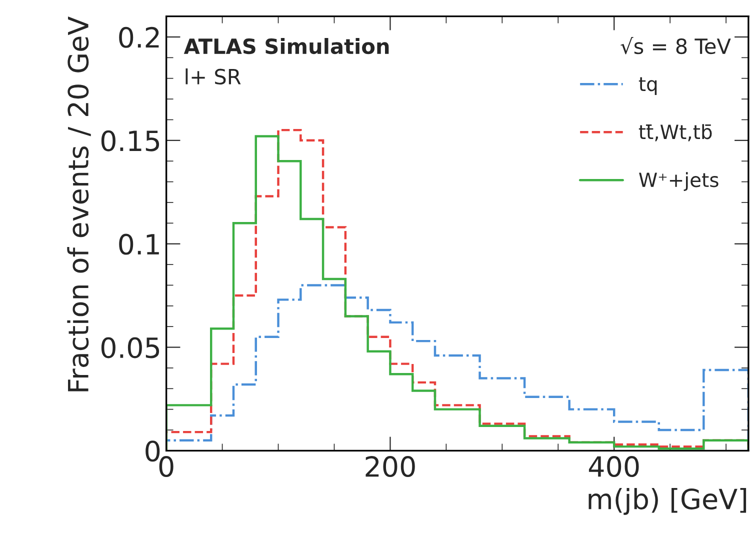  I want to click on annotation: √s = 8 TeV, so click(675, 45).